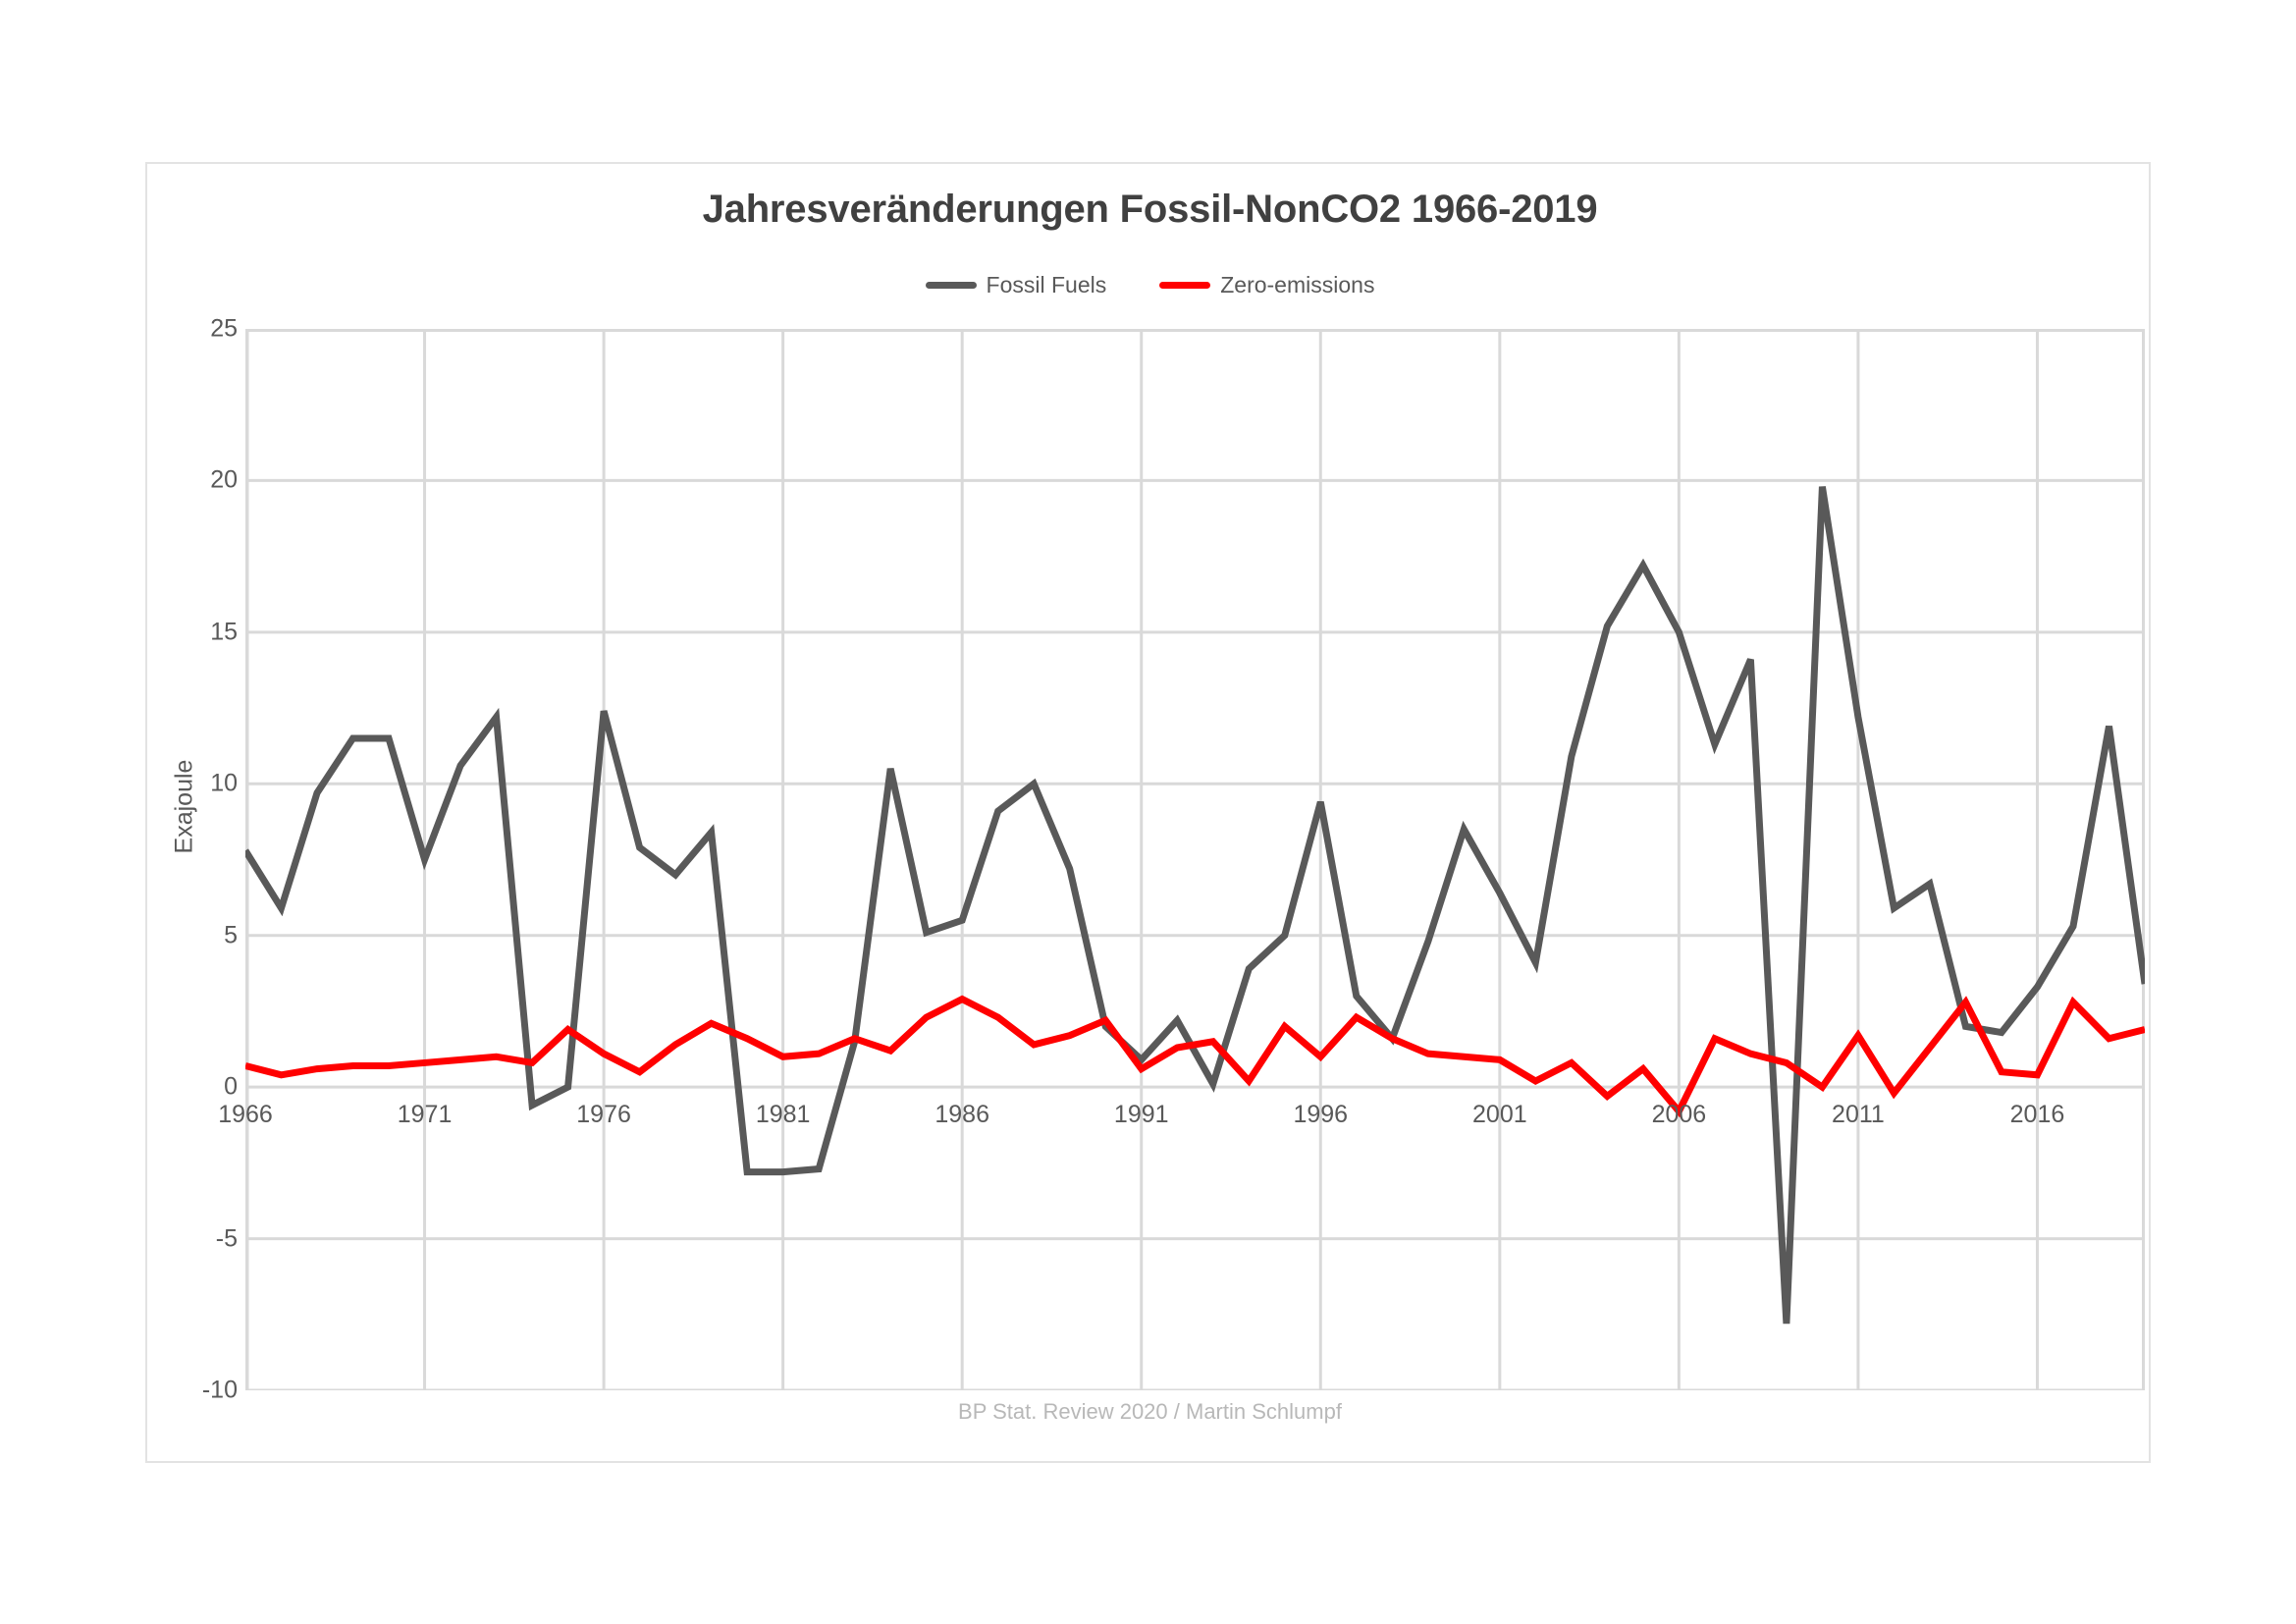 Image resolution: width=2296 pixels, height=1624 pixels. Describe the element at coordinates (224, 632) in the screenshot. I see `y-tick-label: 15` at that location.